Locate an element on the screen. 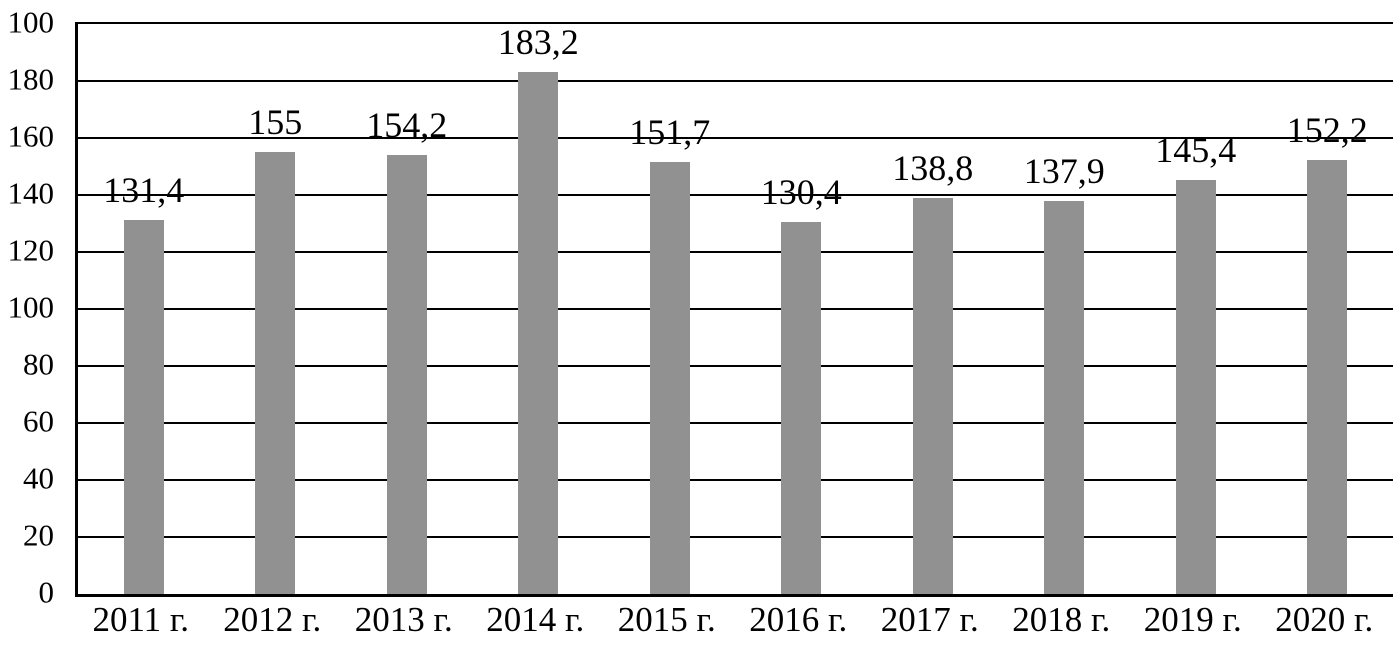  bar-value-label: 154,2 is located at coordinates (407, 124).